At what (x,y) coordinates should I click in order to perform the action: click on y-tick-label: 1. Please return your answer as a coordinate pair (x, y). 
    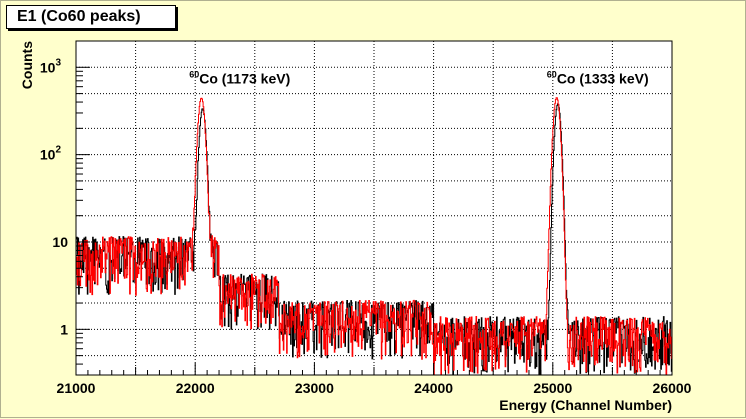
    Looking at the image, I should click on (64, 329).